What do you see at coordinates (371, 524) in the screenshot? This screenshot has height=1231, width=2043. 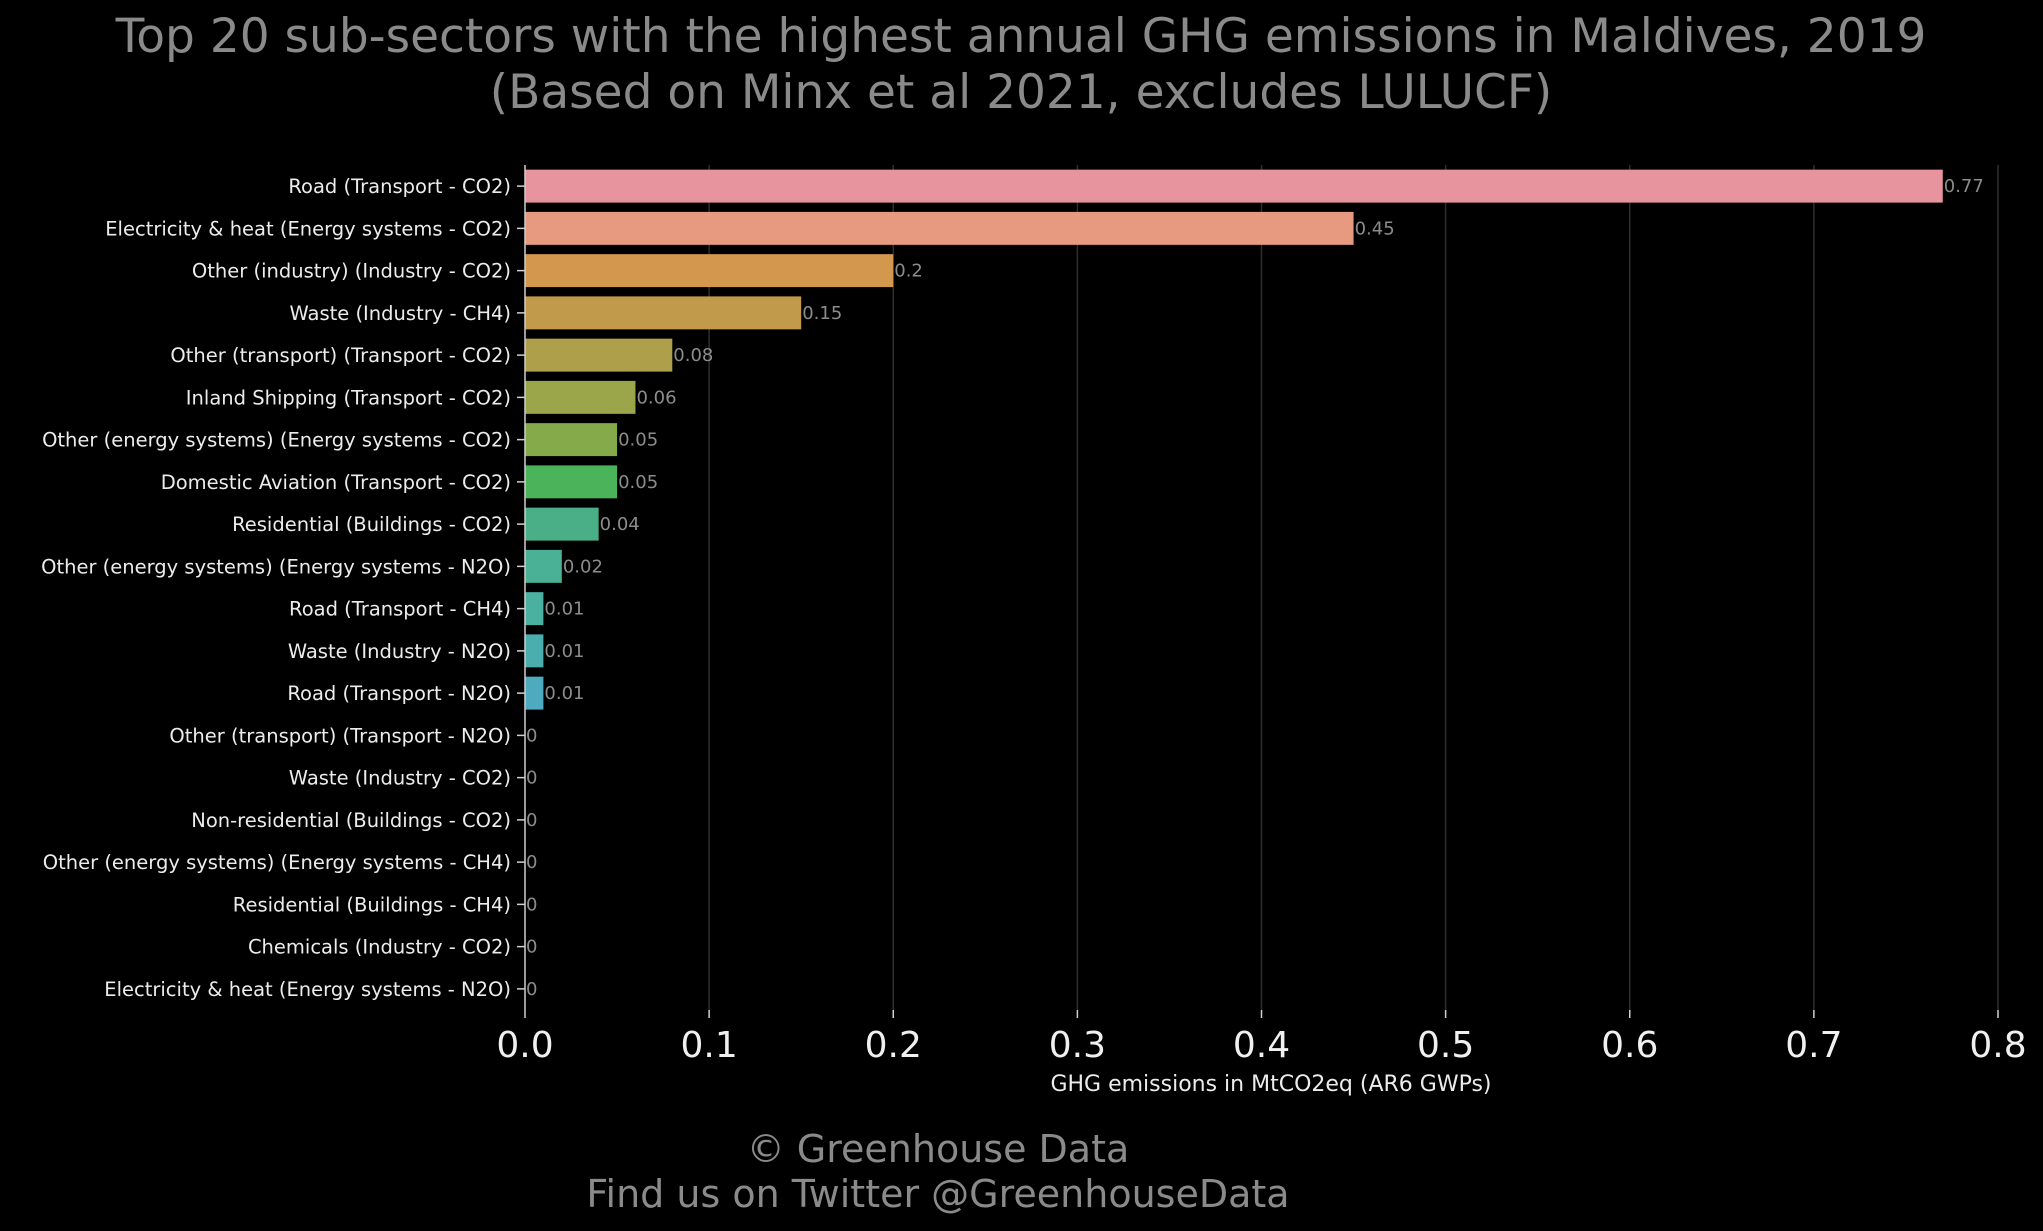 I see `category-label: Residential (Buildings - CO2)` at bounding box center [371, 524].